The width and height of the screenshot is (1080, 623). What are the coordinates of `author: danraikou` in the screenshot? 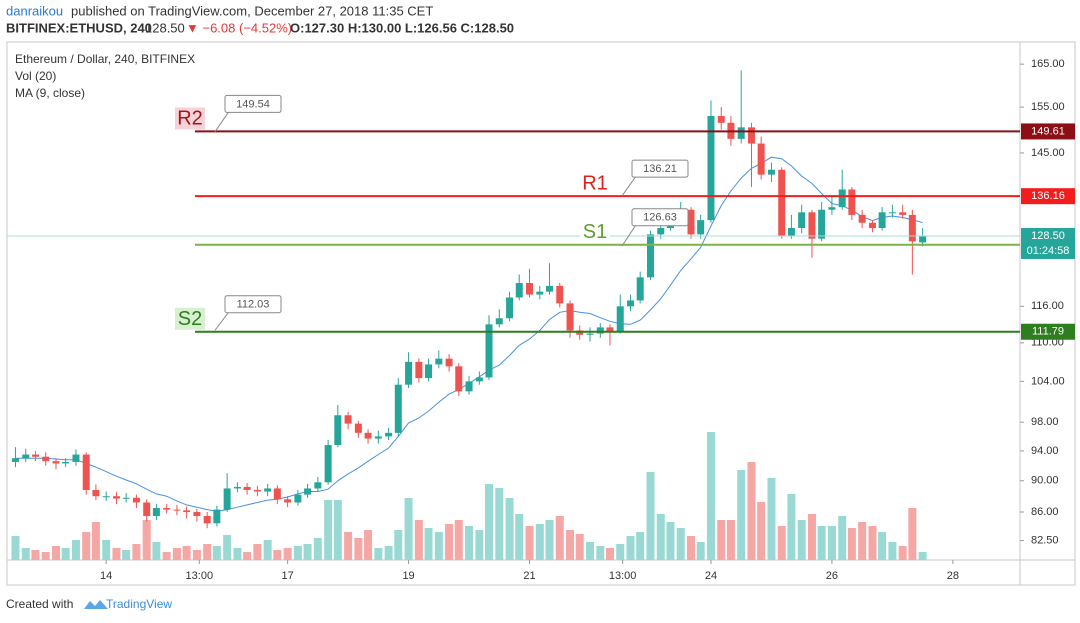 It's located at (34, 10).